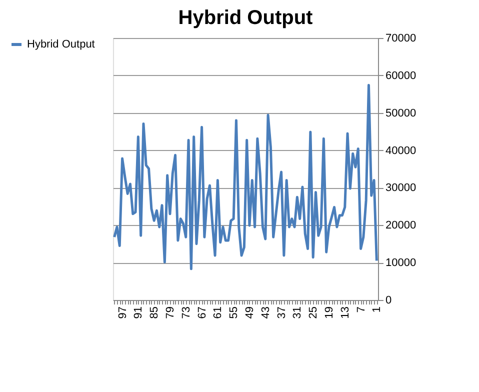 Image resolution: width=479 pixels, height=392 pixels. What do you see at coordinates (329, 312) in the screenshot?
I see `x-tick-label: 19` at bounding box center [329, 312].